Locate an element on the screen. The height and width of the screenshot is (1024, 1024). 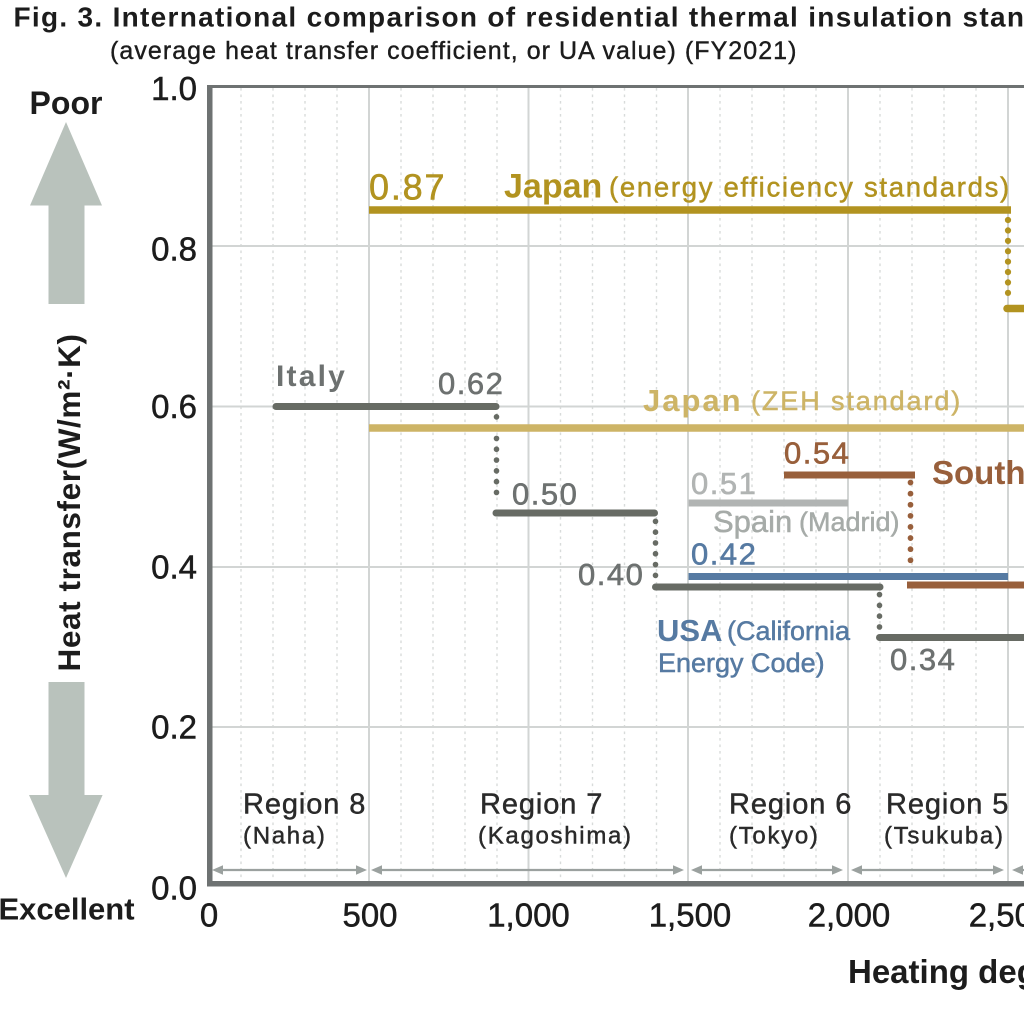
svg-text: USA is located at coordinates (689, 630).